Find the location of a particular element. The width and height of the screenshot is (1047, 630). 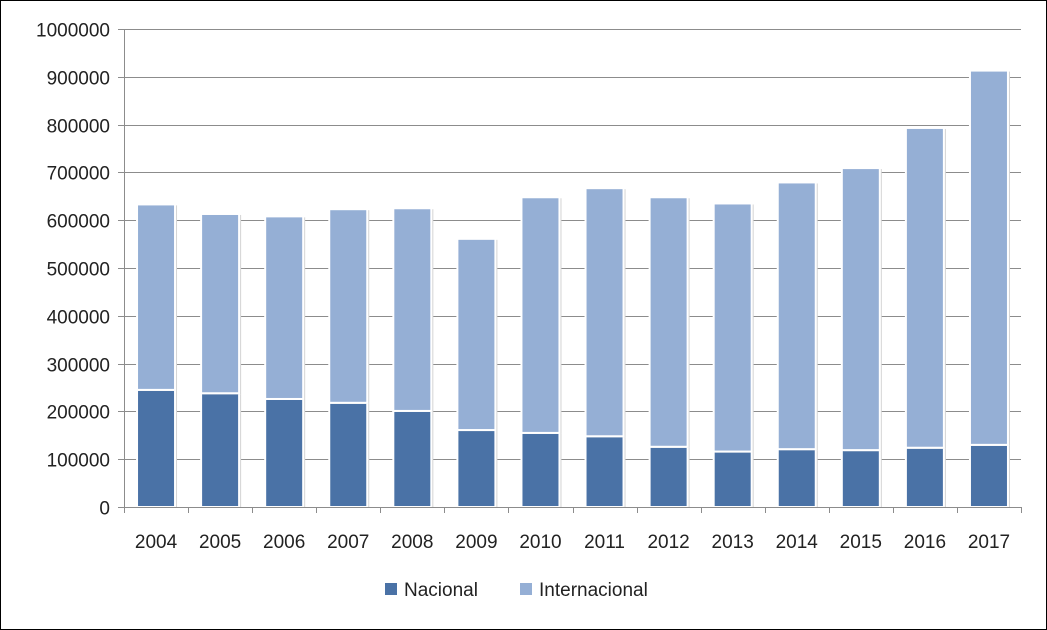

bar-nacional-2012 is located at coordinates (668, 477).